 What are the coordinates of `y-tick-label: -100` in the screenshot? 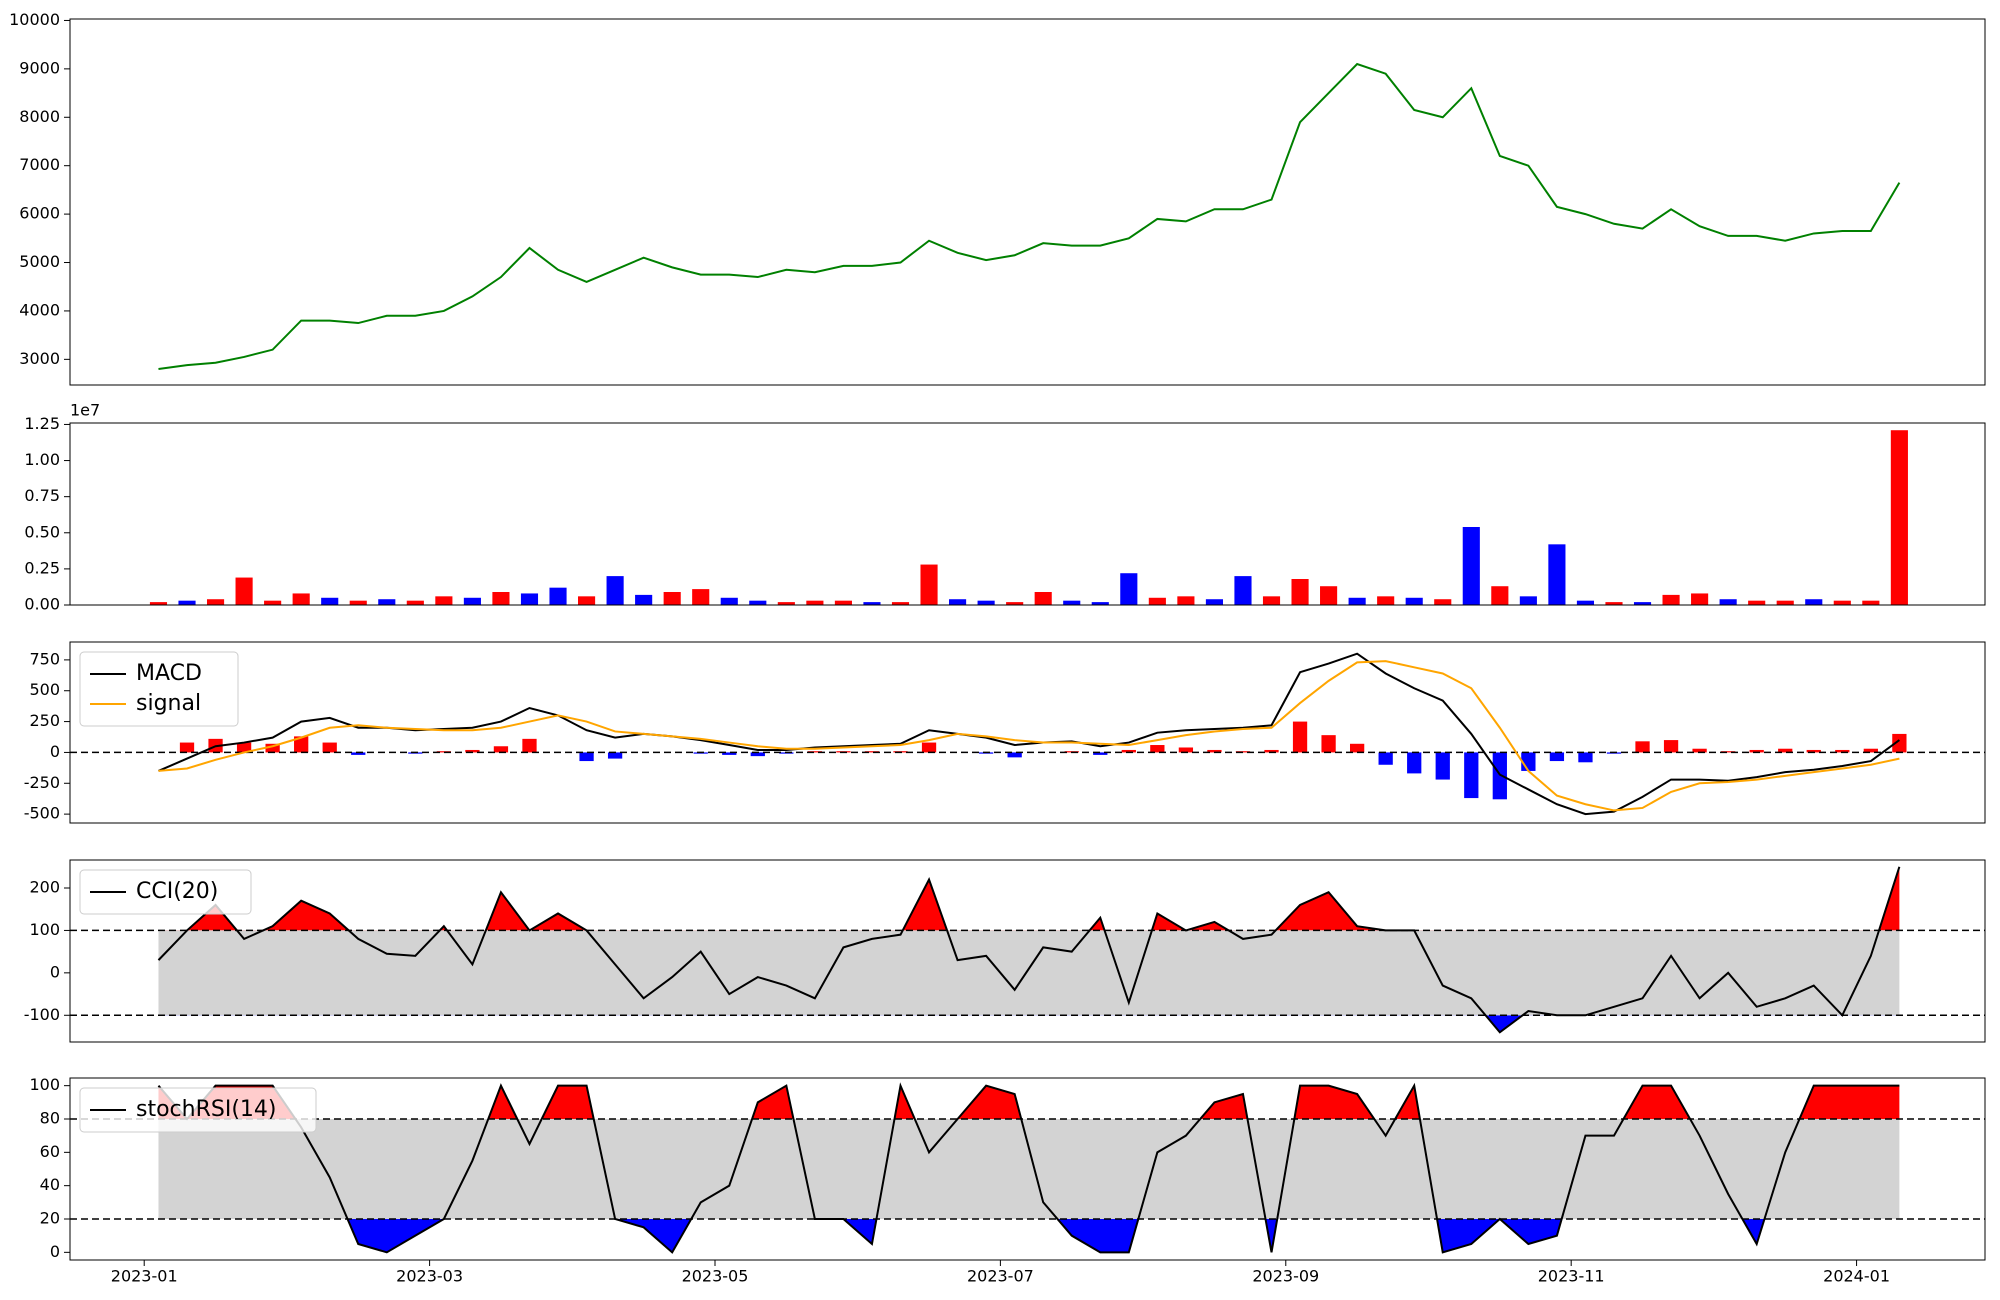 It's located at (42, 1014).